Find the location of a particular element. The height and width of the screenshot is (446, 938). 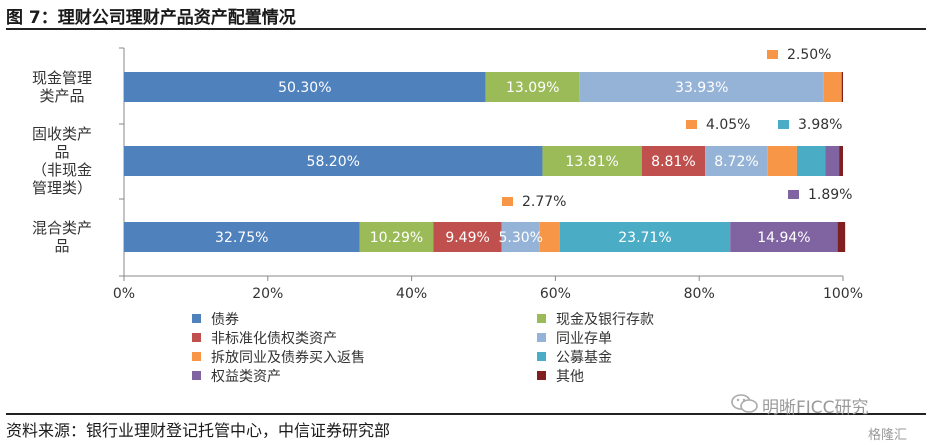

x-tick-label: 40% is located at coordinates (411, 294).